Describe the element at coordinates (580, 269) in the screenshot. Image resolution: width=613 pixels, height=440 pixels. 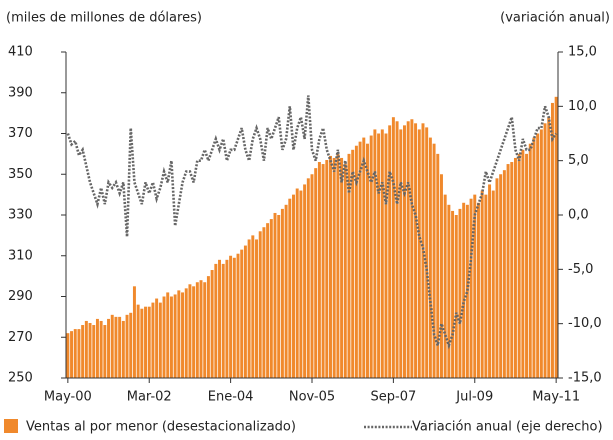
I see `y2-tick-label: -5,0` at that location.